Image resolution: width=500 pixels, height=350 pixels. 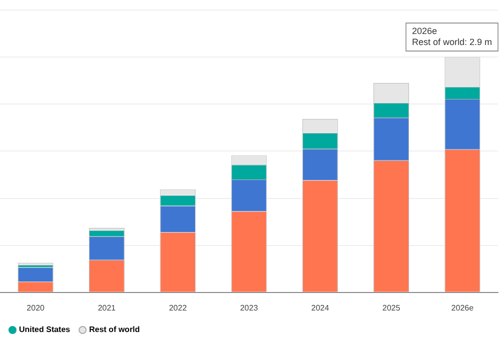 I want to click on x-tick-label: 2024, so click(x=320, y=307).